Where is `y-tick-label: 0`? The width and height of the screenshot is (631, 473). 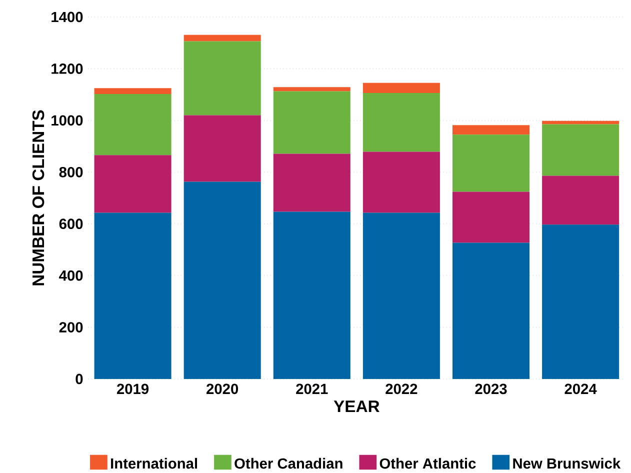
y-tick-label: 0 is located at coordinates (79, 379).